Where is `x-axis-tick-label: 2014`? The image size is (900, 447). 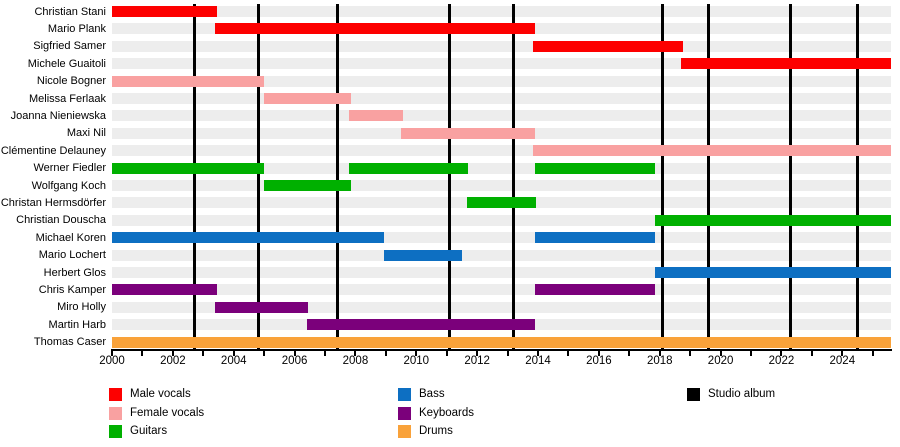 x-axis-tick-label: 2014 is located at coordinates (538, 361).